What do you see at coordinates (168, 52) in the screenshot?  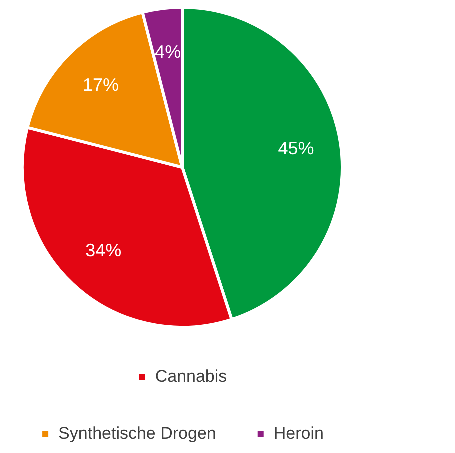 I see `data-label: 4%` at bounding box center [168, 52].